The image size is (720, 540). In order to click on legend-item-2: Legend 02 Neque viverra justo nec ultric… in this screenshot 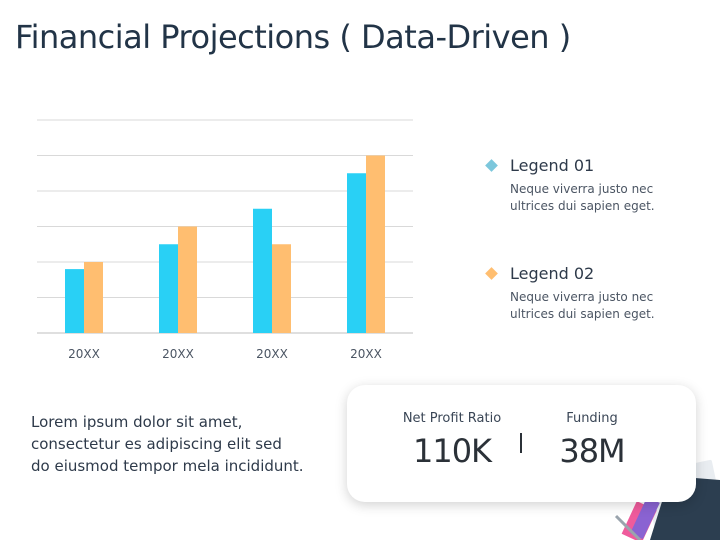, I will do `click(585, 293)`.